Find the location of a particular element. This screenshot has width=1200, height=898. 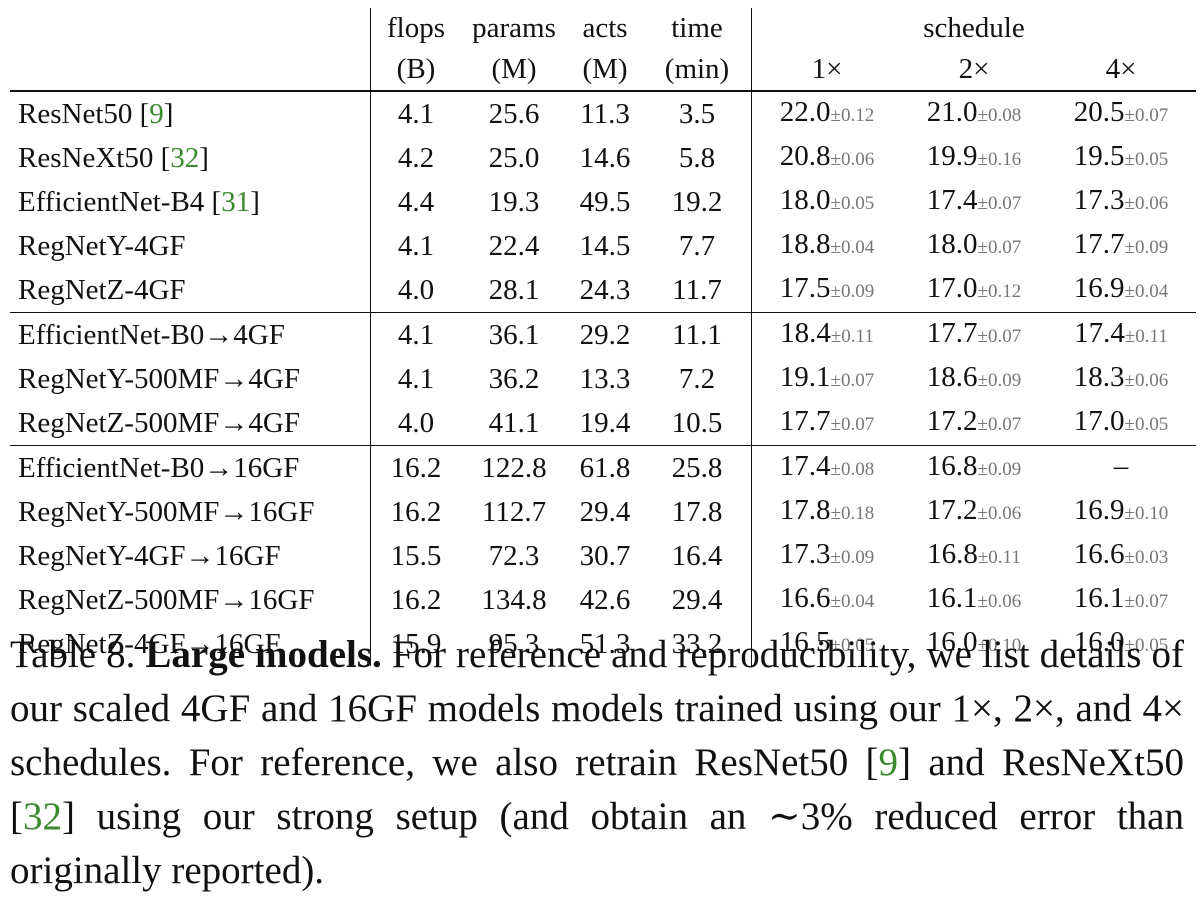

error-std: ±0.05 is located at coordinates (1146, 159).